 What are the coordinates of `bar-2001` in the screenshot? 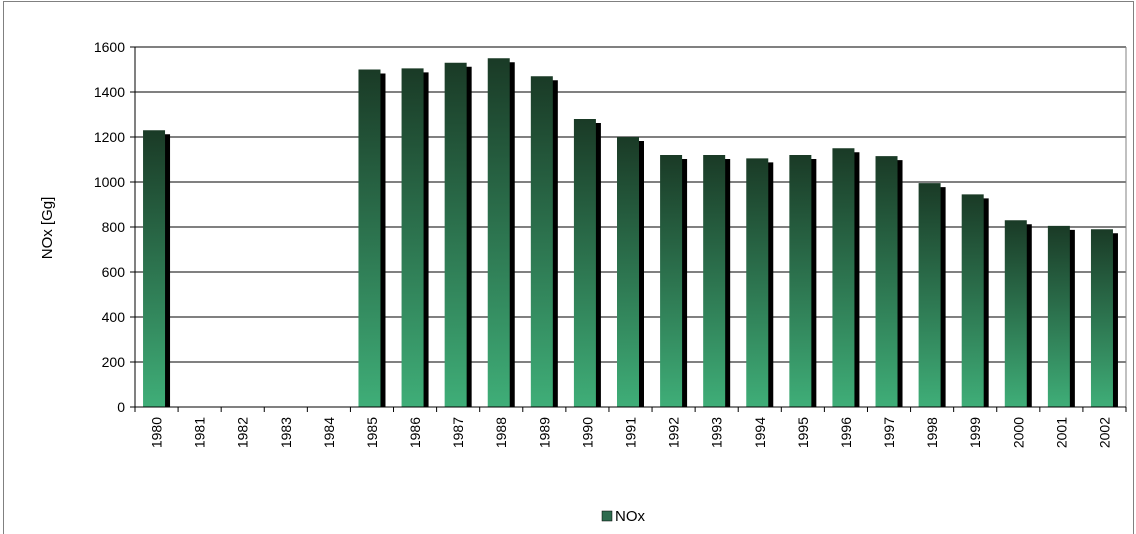 It's located at (1061, 316).